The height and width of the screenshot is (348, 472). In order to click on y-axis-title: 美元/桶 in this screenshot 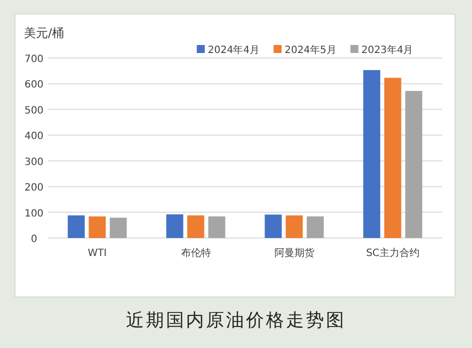, I will do `click(44, 33)`.